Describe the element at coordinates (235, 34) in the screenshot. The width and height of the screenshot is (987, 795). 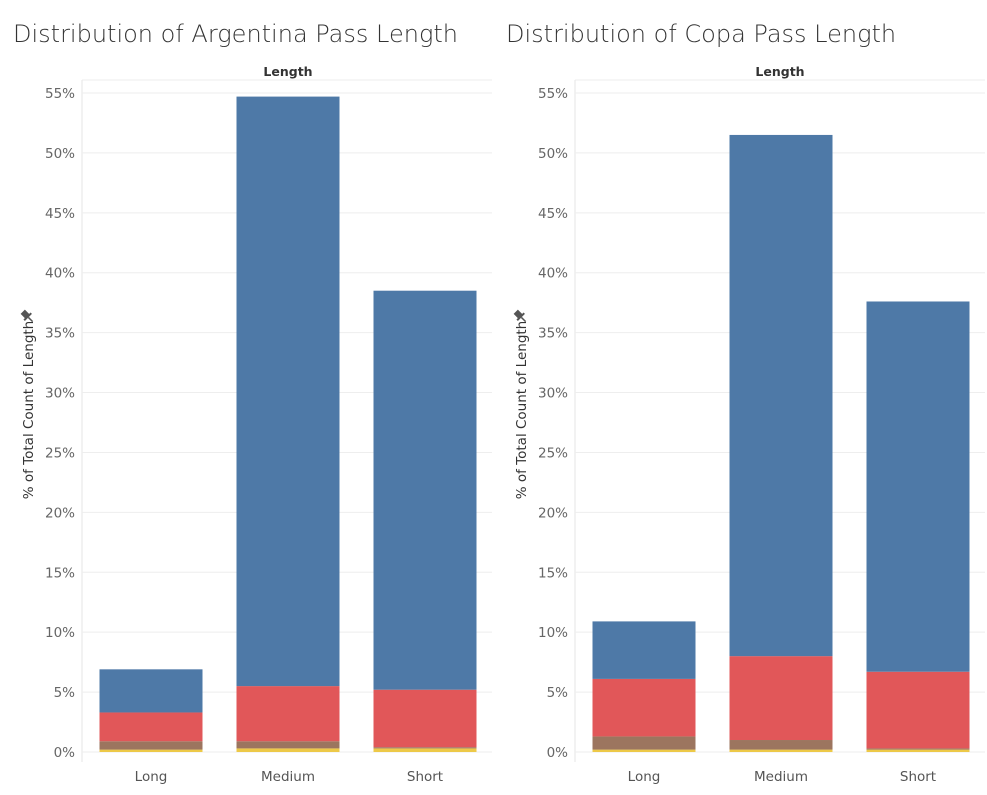
I see `chart-title: Distribution of Argentina Pass Length` at that location.